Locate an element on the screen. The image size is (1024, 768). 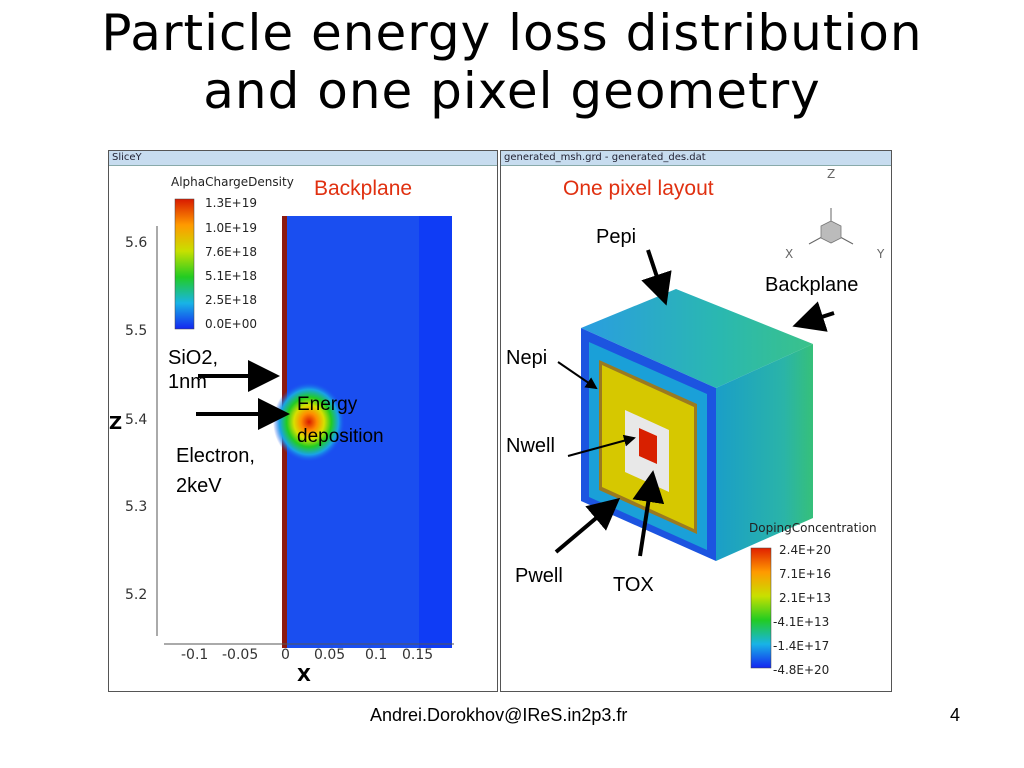
x-tick-label: 0.1 is located at coordinates (376, 655).